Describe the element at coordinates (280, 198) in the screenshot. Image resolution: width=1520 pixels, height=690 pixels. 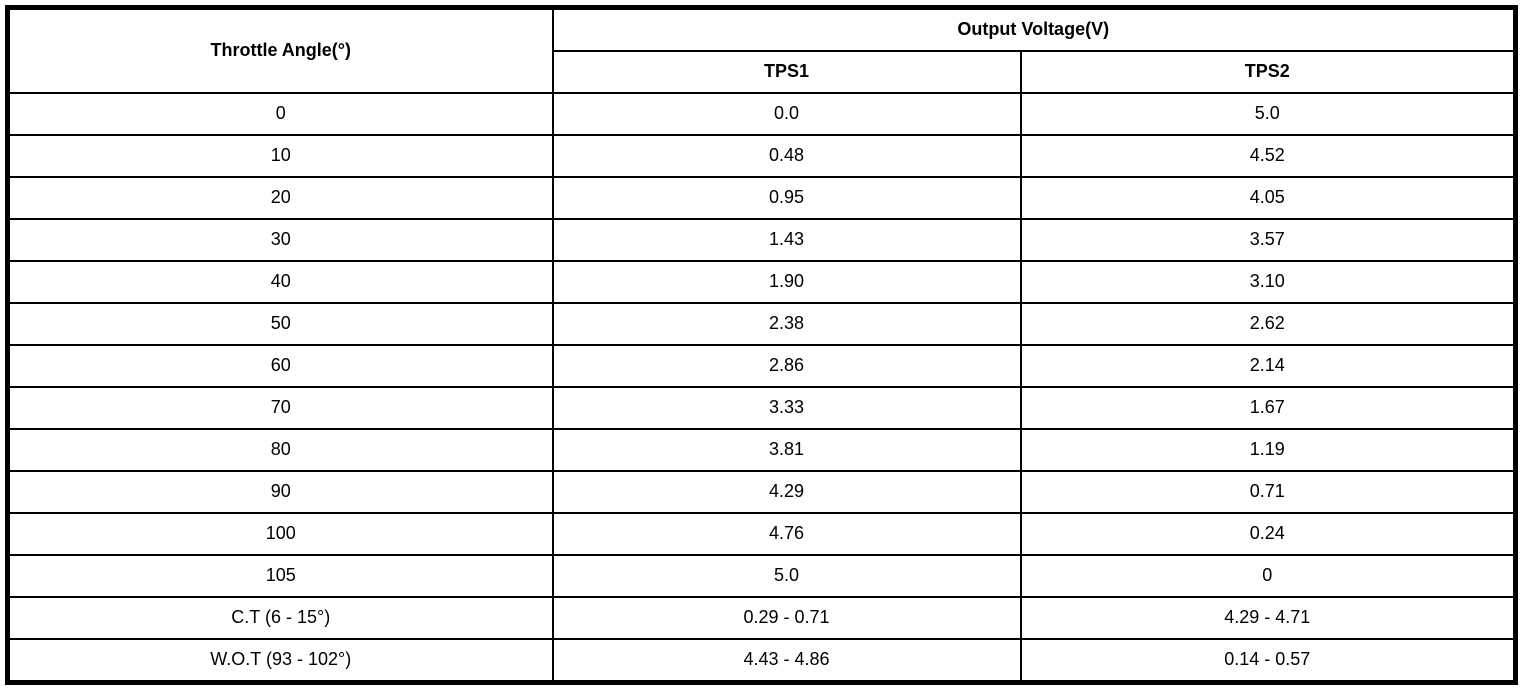
I see `throttle-angle-cell: 20` at that location.